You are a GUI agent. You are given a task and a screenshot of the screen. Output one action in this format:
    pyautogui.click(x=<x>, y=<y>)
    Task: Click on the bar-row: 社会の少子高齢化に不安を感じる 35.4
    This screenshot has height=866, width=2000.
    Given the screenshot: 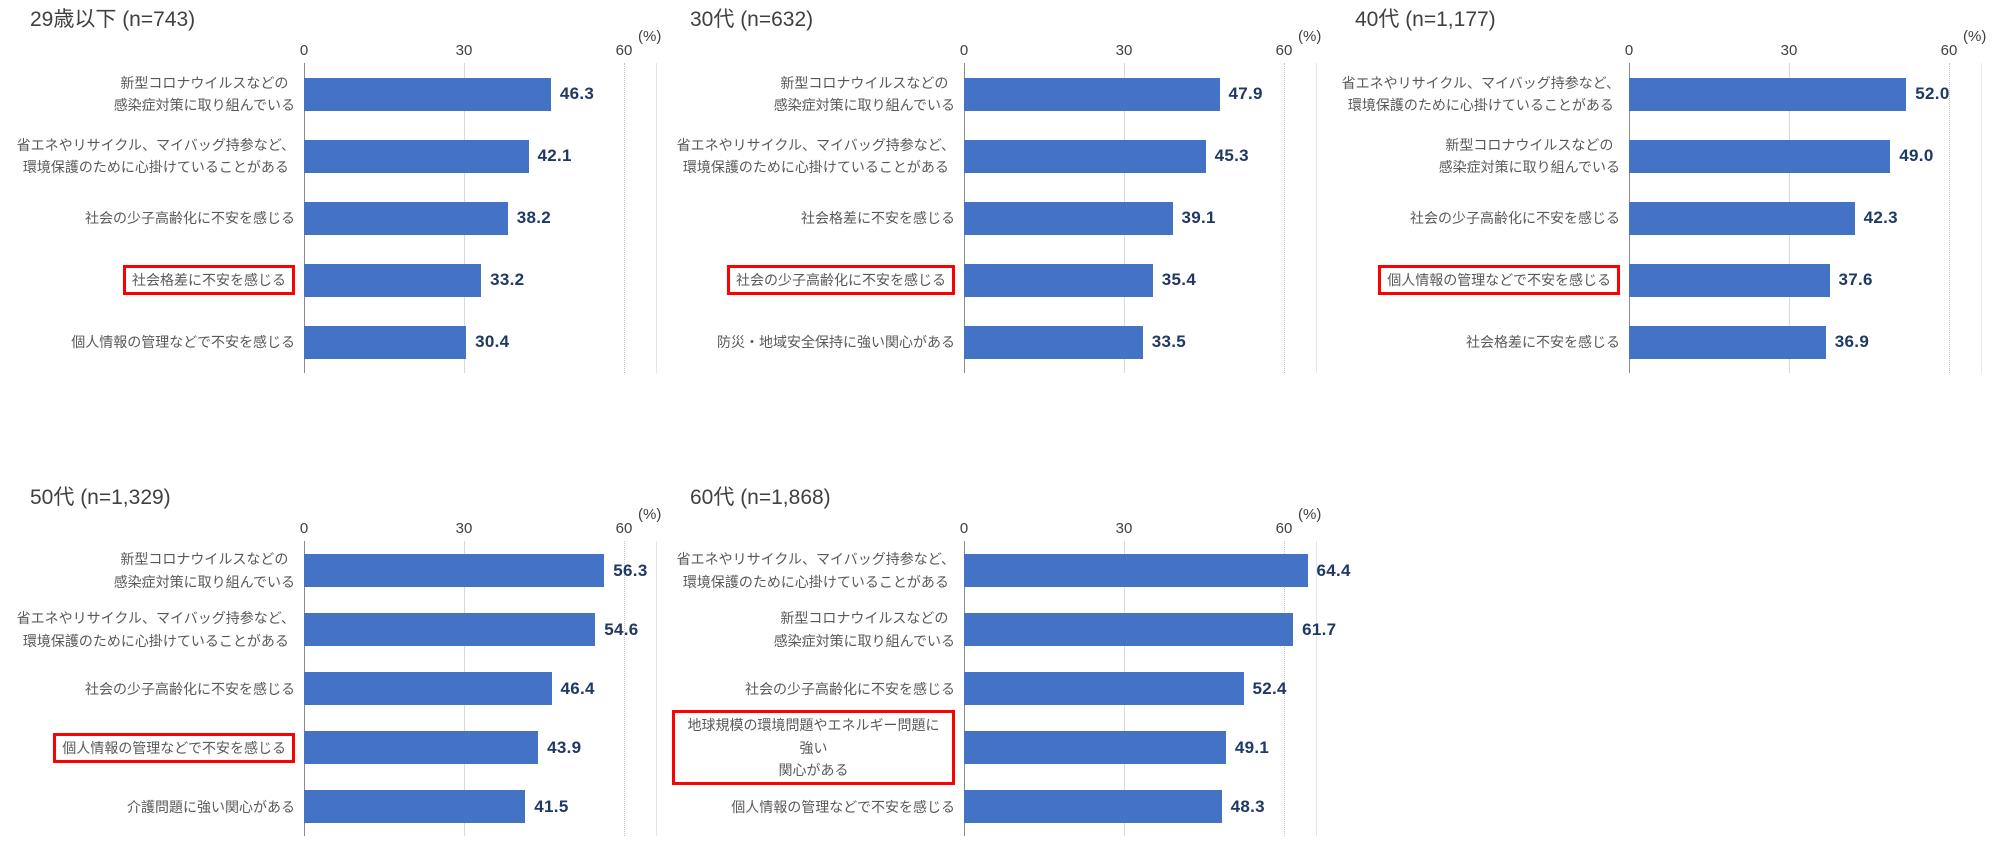 What is the action you would take?
    pyautogui.click(x=996, y=280)
    